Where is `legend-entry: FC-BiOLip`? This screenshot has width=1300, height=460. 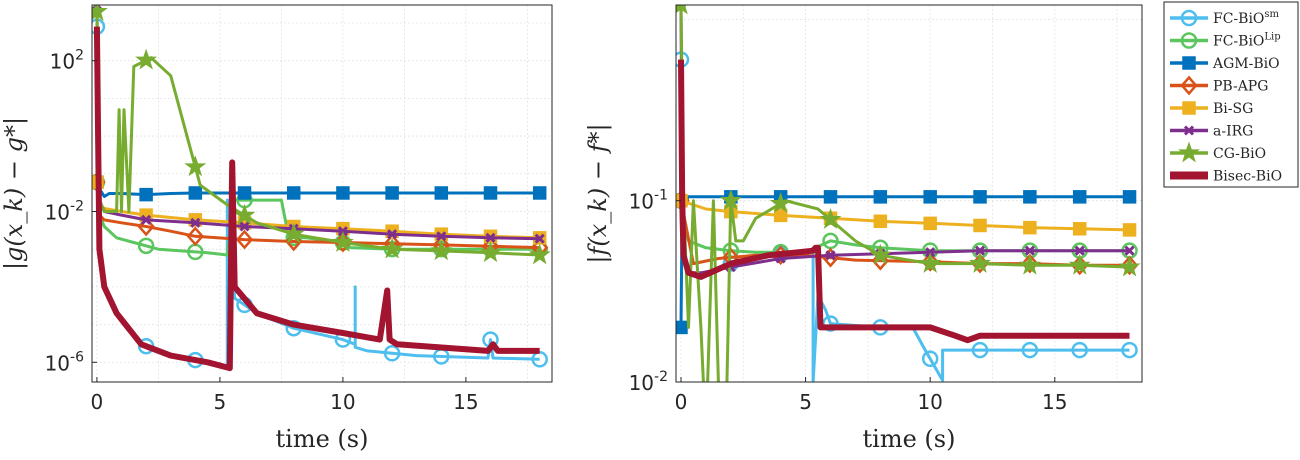
legend-entry: FC-BiOLip is located at coordinates (1225, 41).